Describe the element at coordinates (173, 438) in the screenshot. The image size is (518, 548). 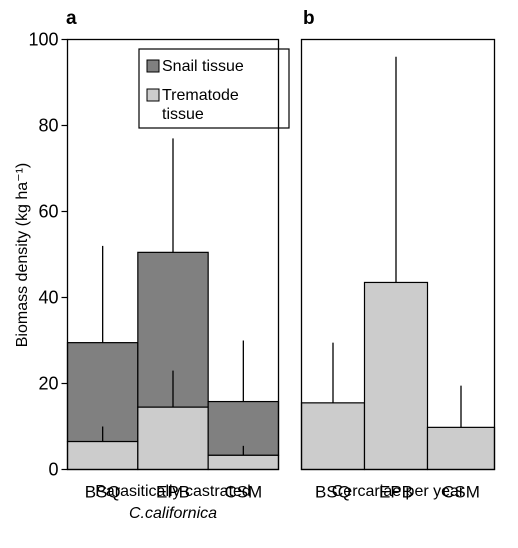
I see `bar-a-trematode-epb` at that location.